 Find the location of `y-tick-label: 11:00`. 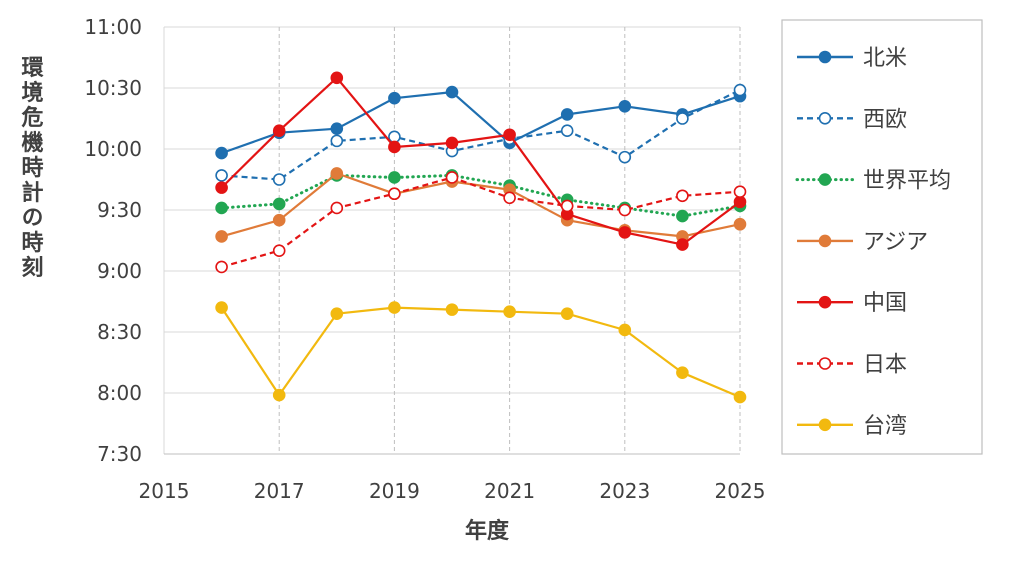

y-tick-label: 11:00 is located at coordinates (113, 27).